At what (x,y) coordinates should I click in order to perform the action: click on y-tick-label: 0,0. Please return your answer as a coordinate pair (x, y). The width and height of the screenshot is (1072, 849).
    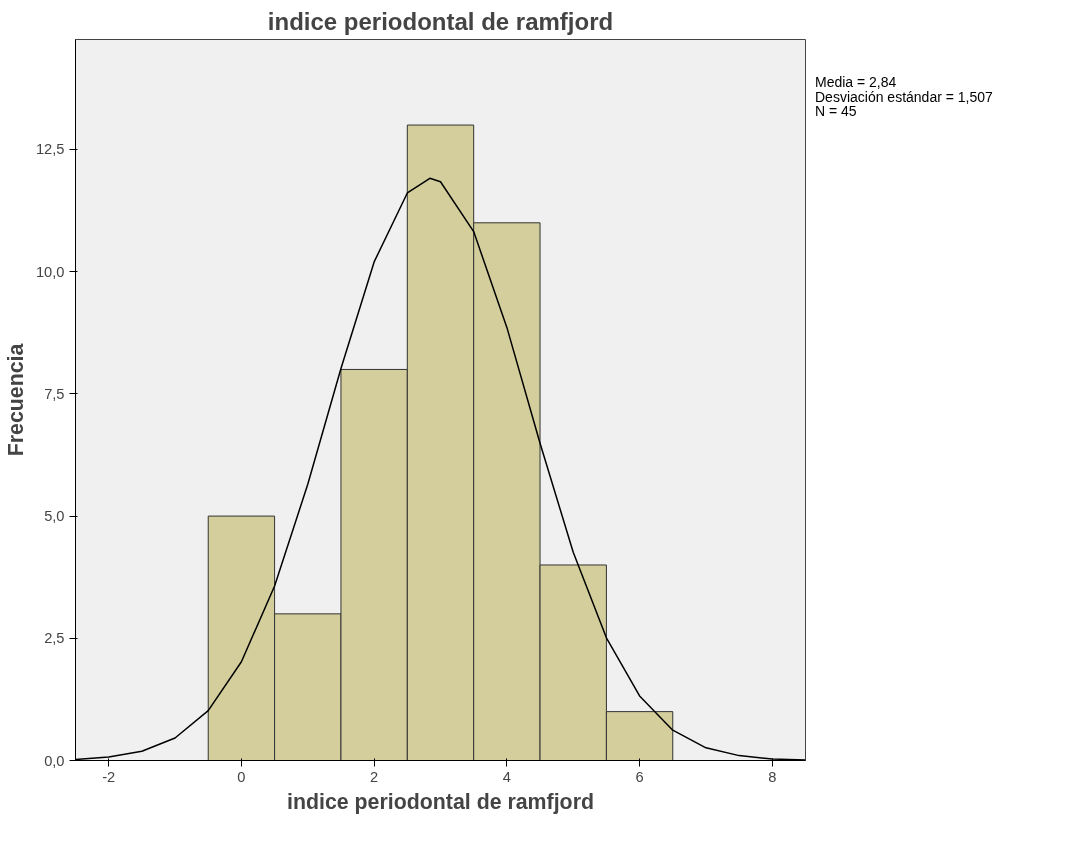
    Looking at the image, I should click on (54, 760).